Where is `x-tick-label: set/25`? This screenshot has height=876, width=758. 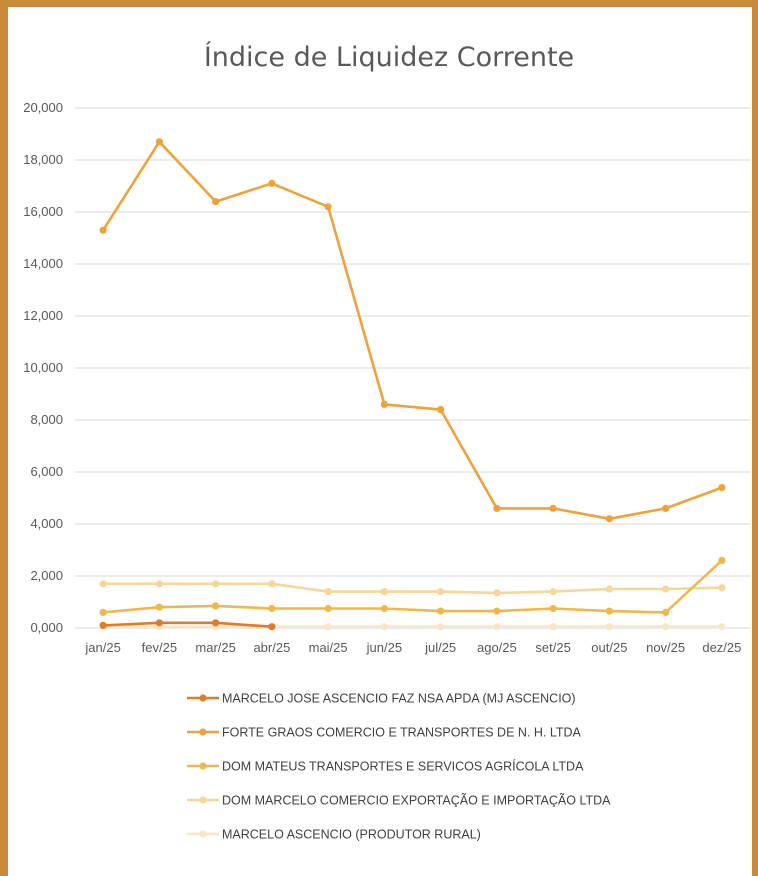
x-tick-label: set/25 is located at coordinates (552, 647).